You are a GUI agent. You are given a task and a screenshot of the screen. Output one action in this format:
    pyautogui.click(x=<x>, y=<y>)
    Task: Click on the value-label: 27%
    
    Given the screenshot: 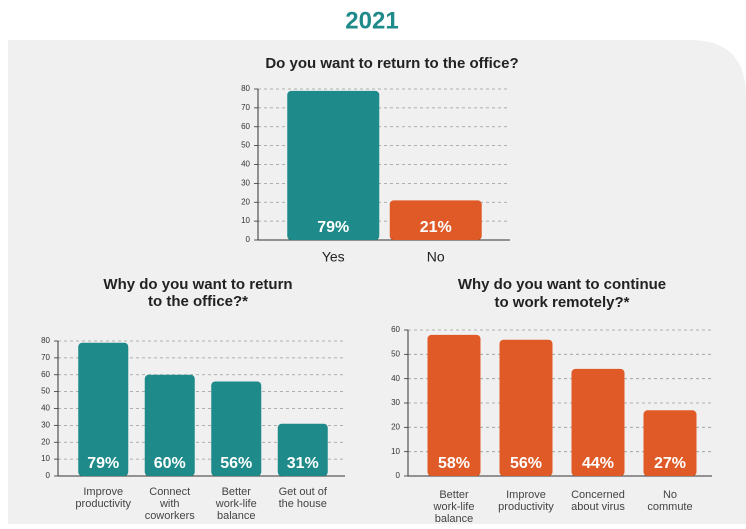 What is the action you would take?
    pyautogui.click(x=670, y=463)
    